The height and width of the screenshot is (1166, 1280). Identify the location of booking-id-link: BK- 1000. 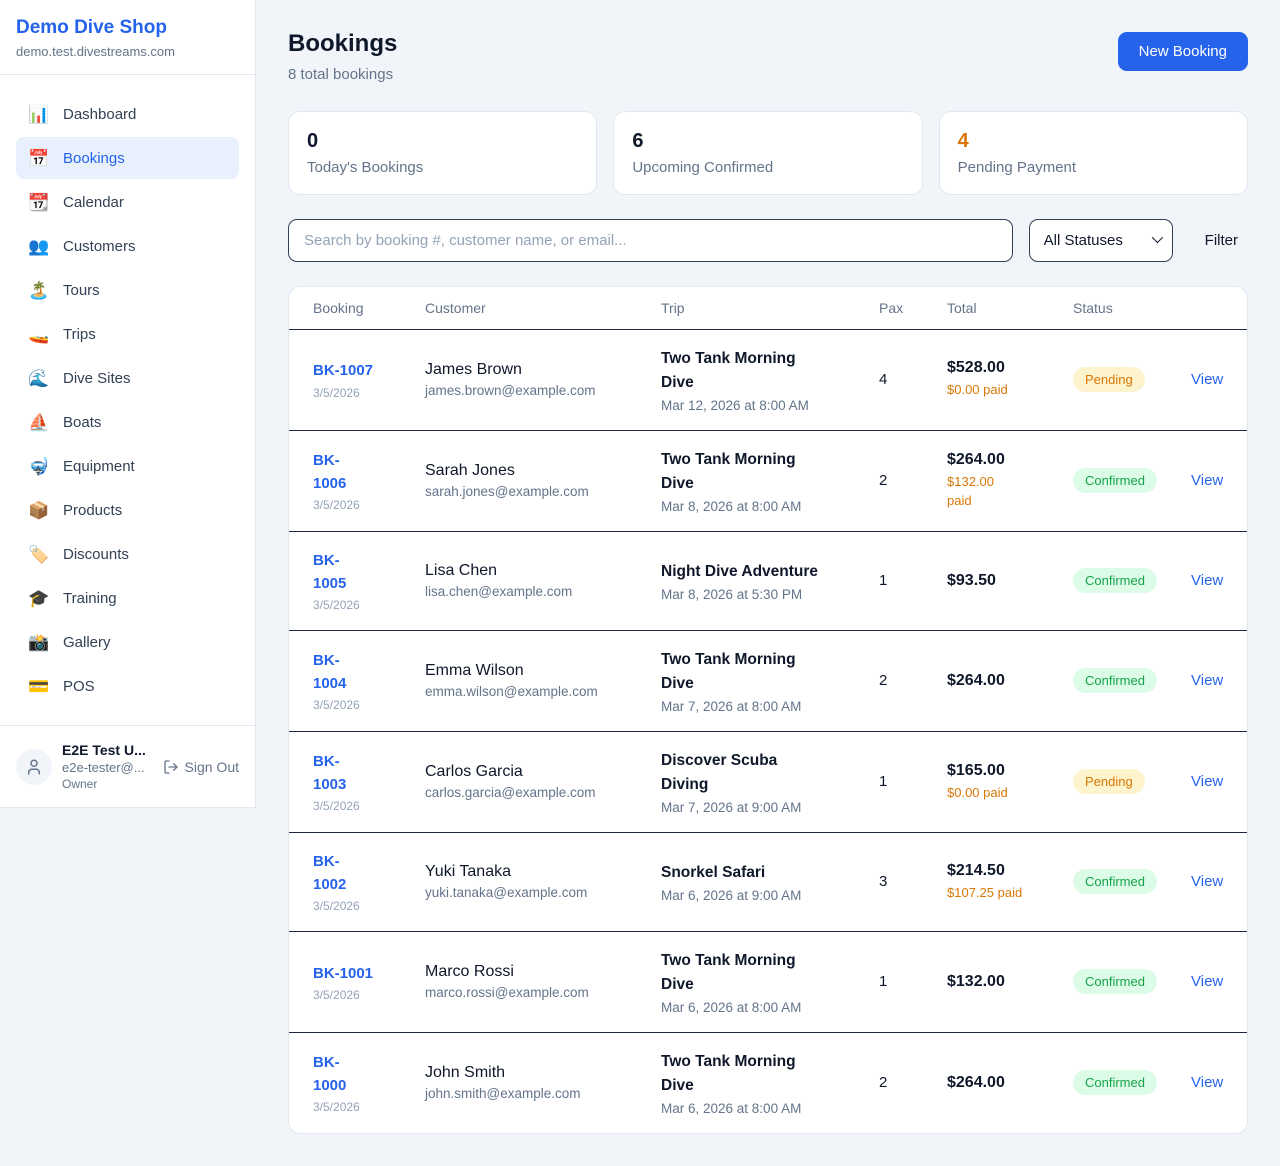
(330, 1074).